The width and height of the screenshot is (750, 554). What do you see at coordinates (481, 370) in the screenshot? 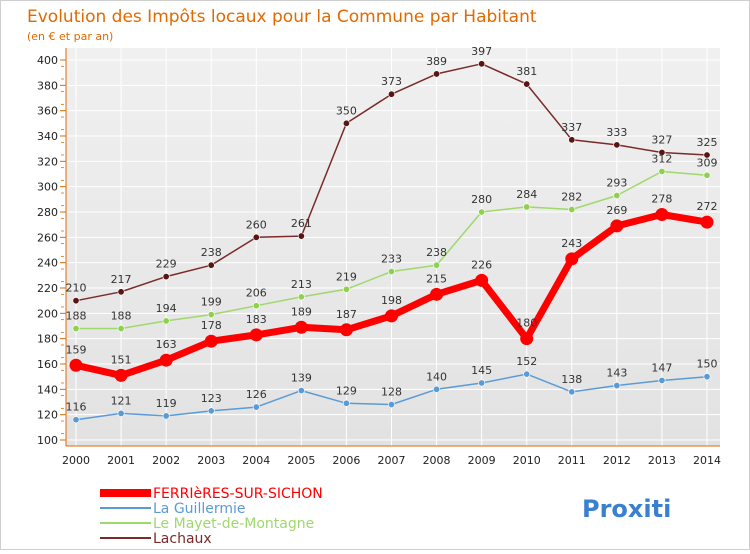
I see `data-label: 145` at bounding box center [481, 370].